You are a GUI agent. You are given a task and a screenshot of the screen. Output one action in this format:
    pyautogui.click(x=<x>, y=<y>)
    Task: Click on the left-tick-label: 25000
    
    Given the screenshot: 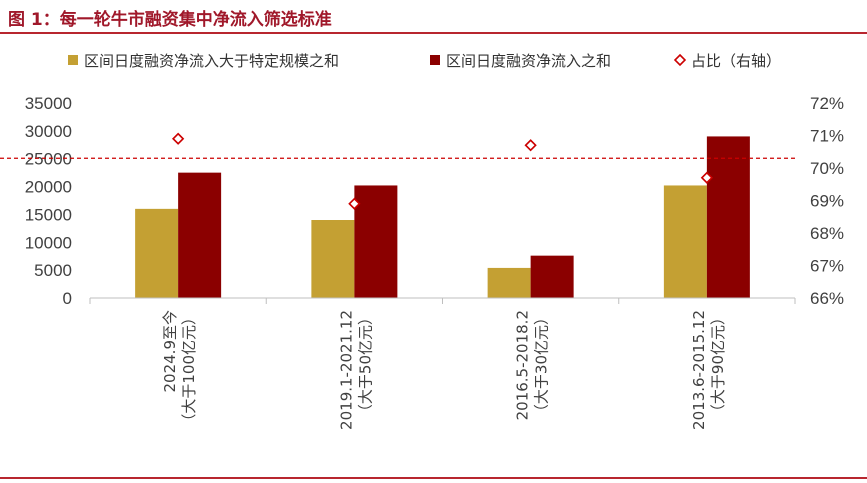 What is the action you would take?
    pyautogui.click(x=48, y=159)
    